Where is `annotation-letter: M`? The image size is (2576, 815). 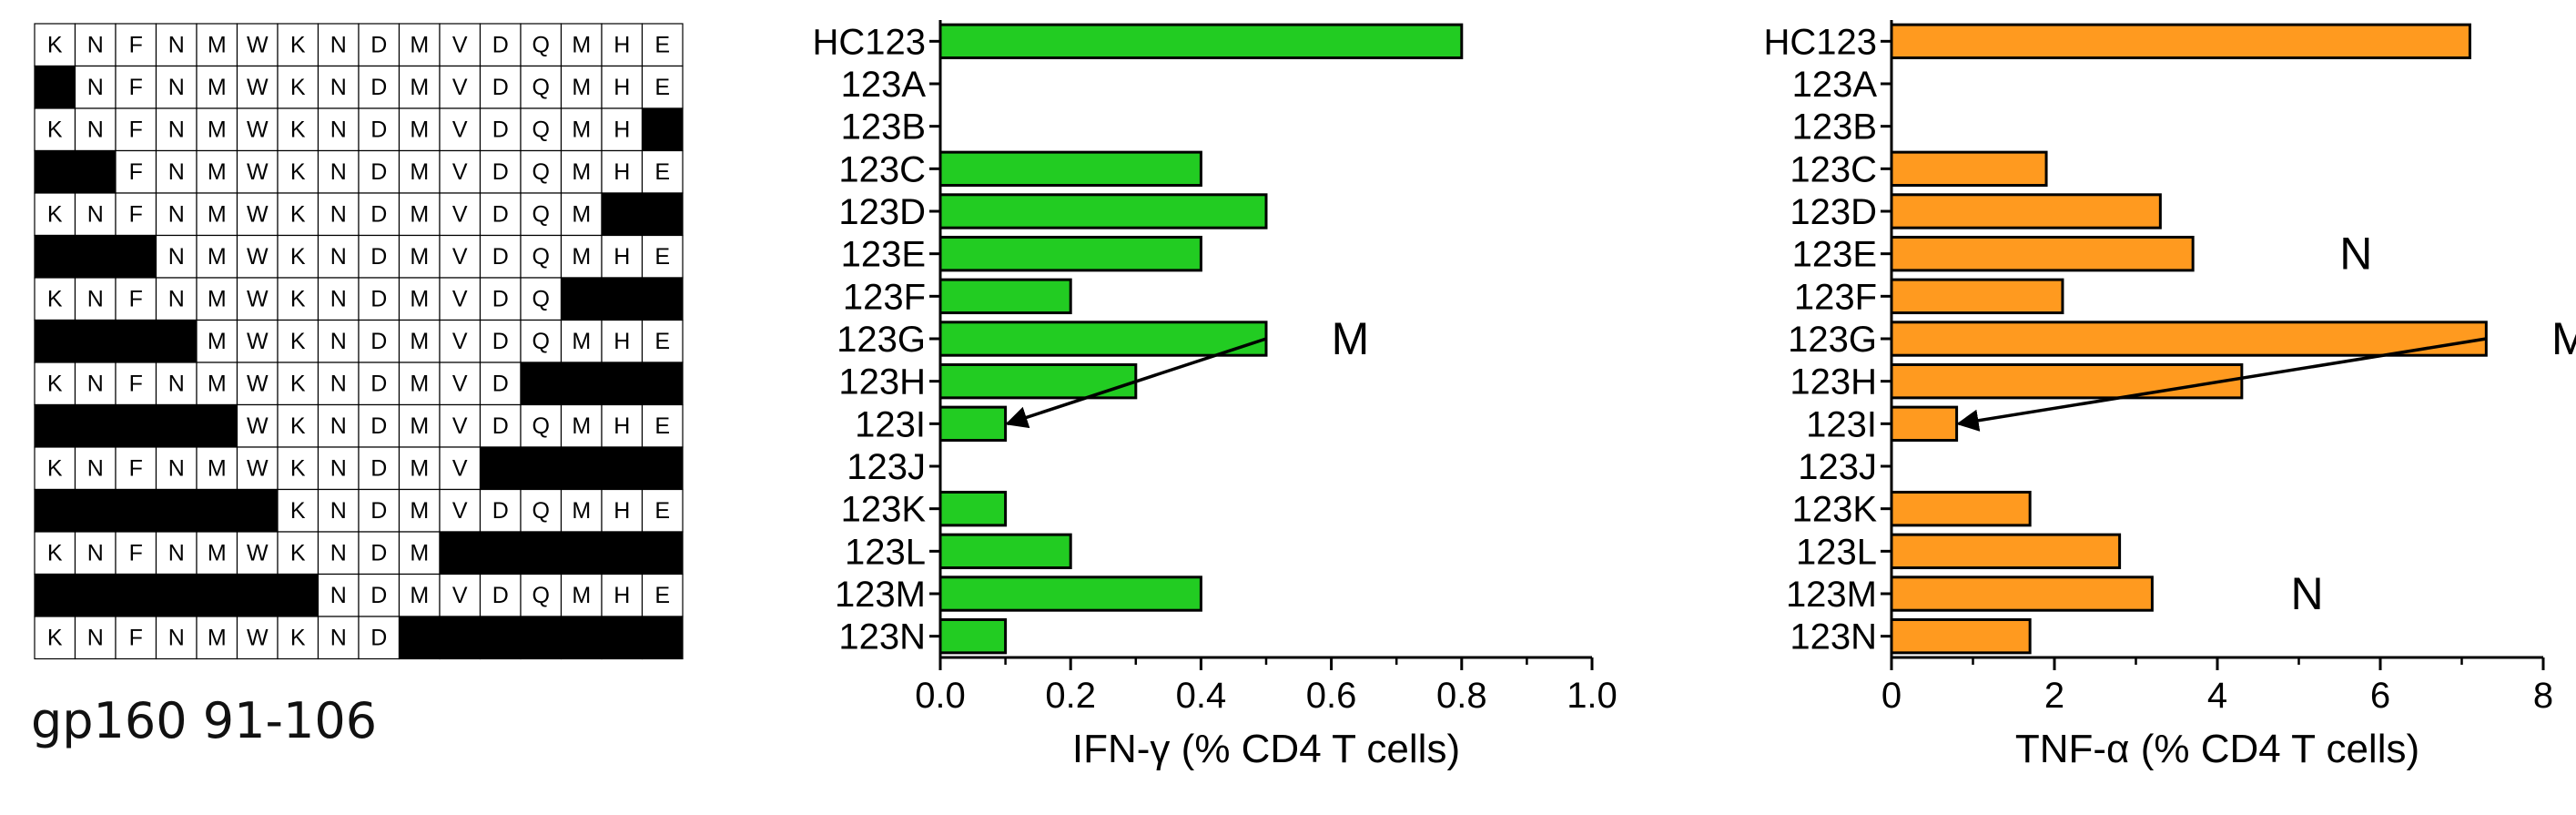 annotation-letter: M is located at coordinates (2563, 338).